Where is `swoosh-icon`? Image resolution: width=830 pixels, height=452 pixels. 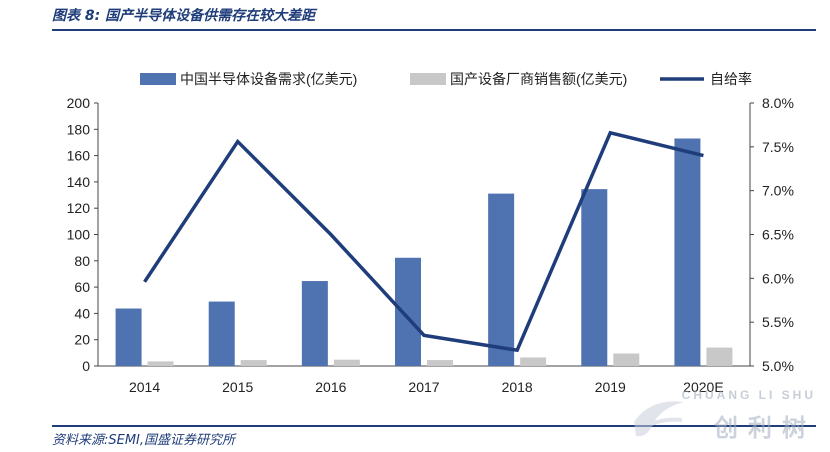
swoosh-icon is located at coordinates (659, 419).